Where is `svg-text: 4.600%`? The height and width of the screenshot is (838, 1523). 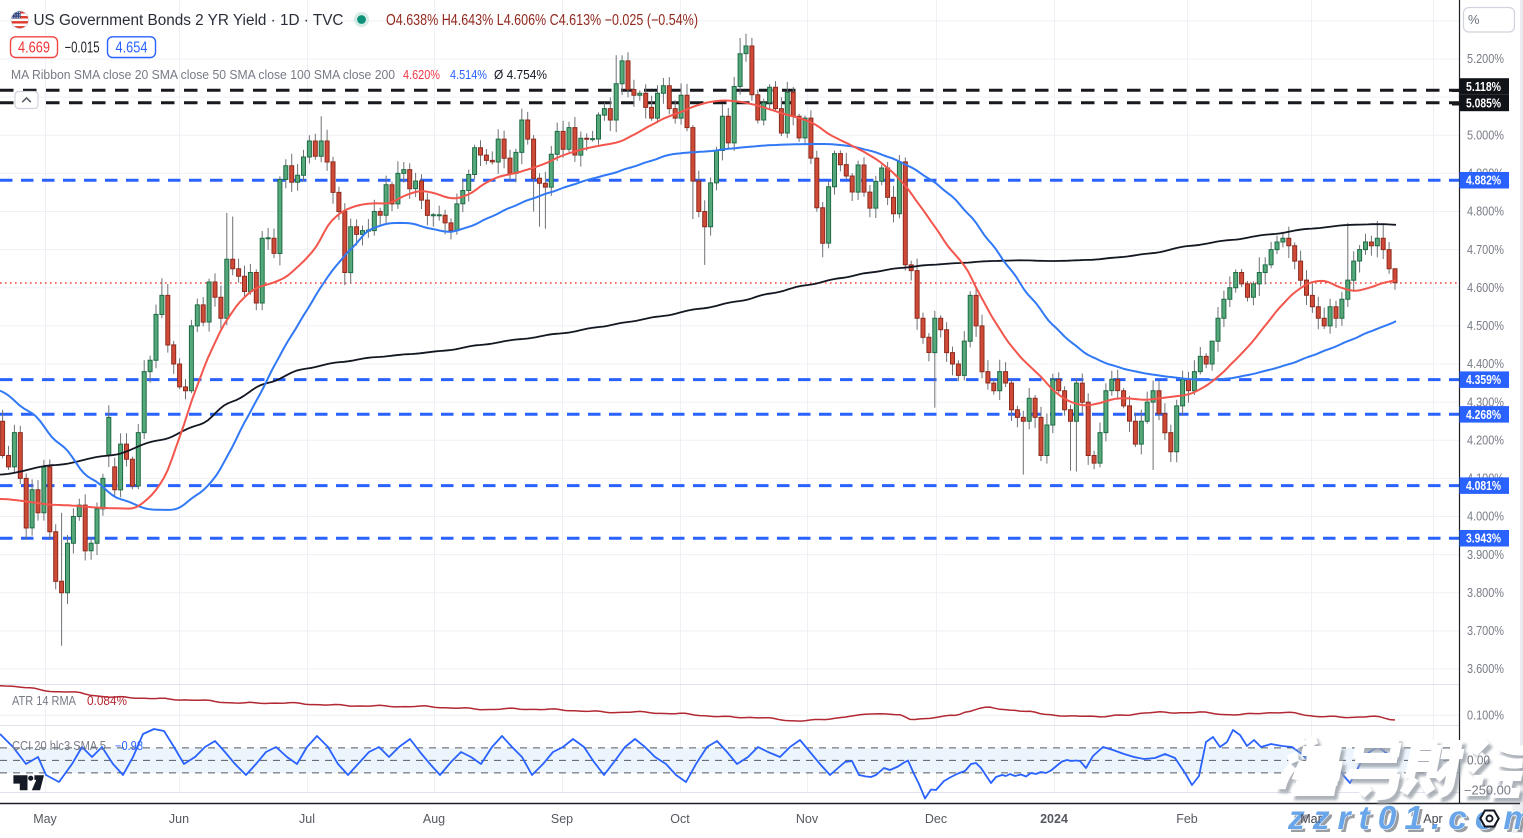 svg-text: 4.600% is located at coordinates (1485, 288).